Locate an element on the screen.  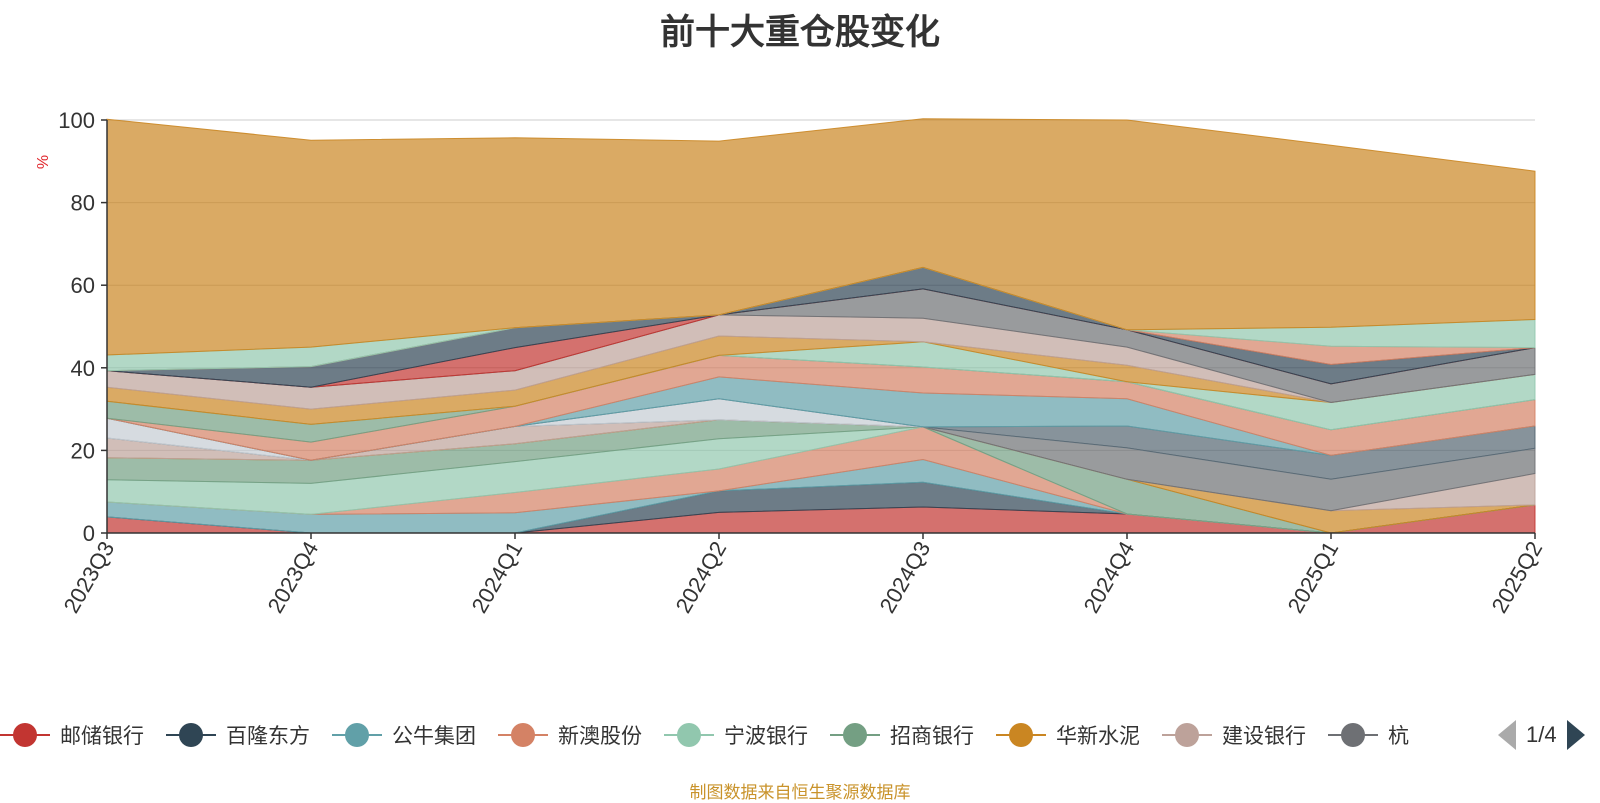
legend: 邮储银行 百隆东方 公牛集团 新澳股份 宁波银行 招商银行 华新水泥 建设银行 杭 is located at coordinates (740, 735).